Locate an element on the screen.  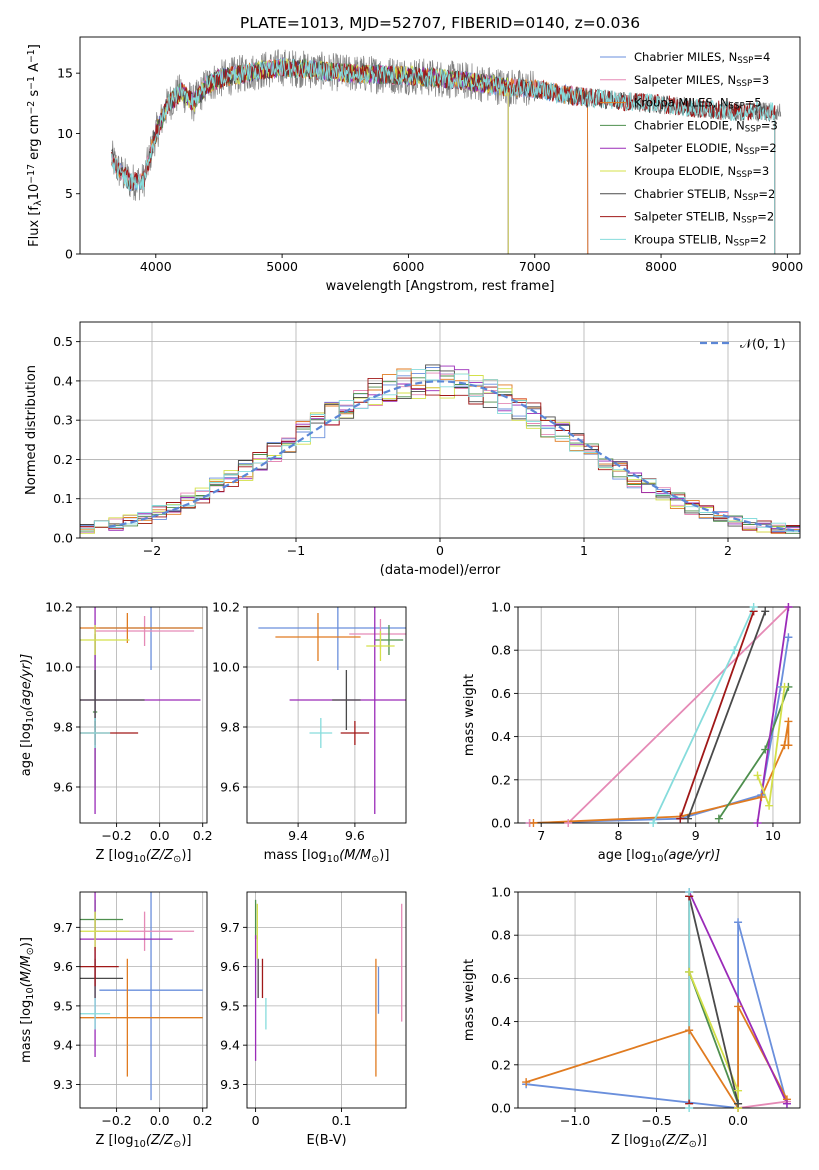
legend-label: Chabrier MILES, NSSP=4 is located at coordinates (702, 58).